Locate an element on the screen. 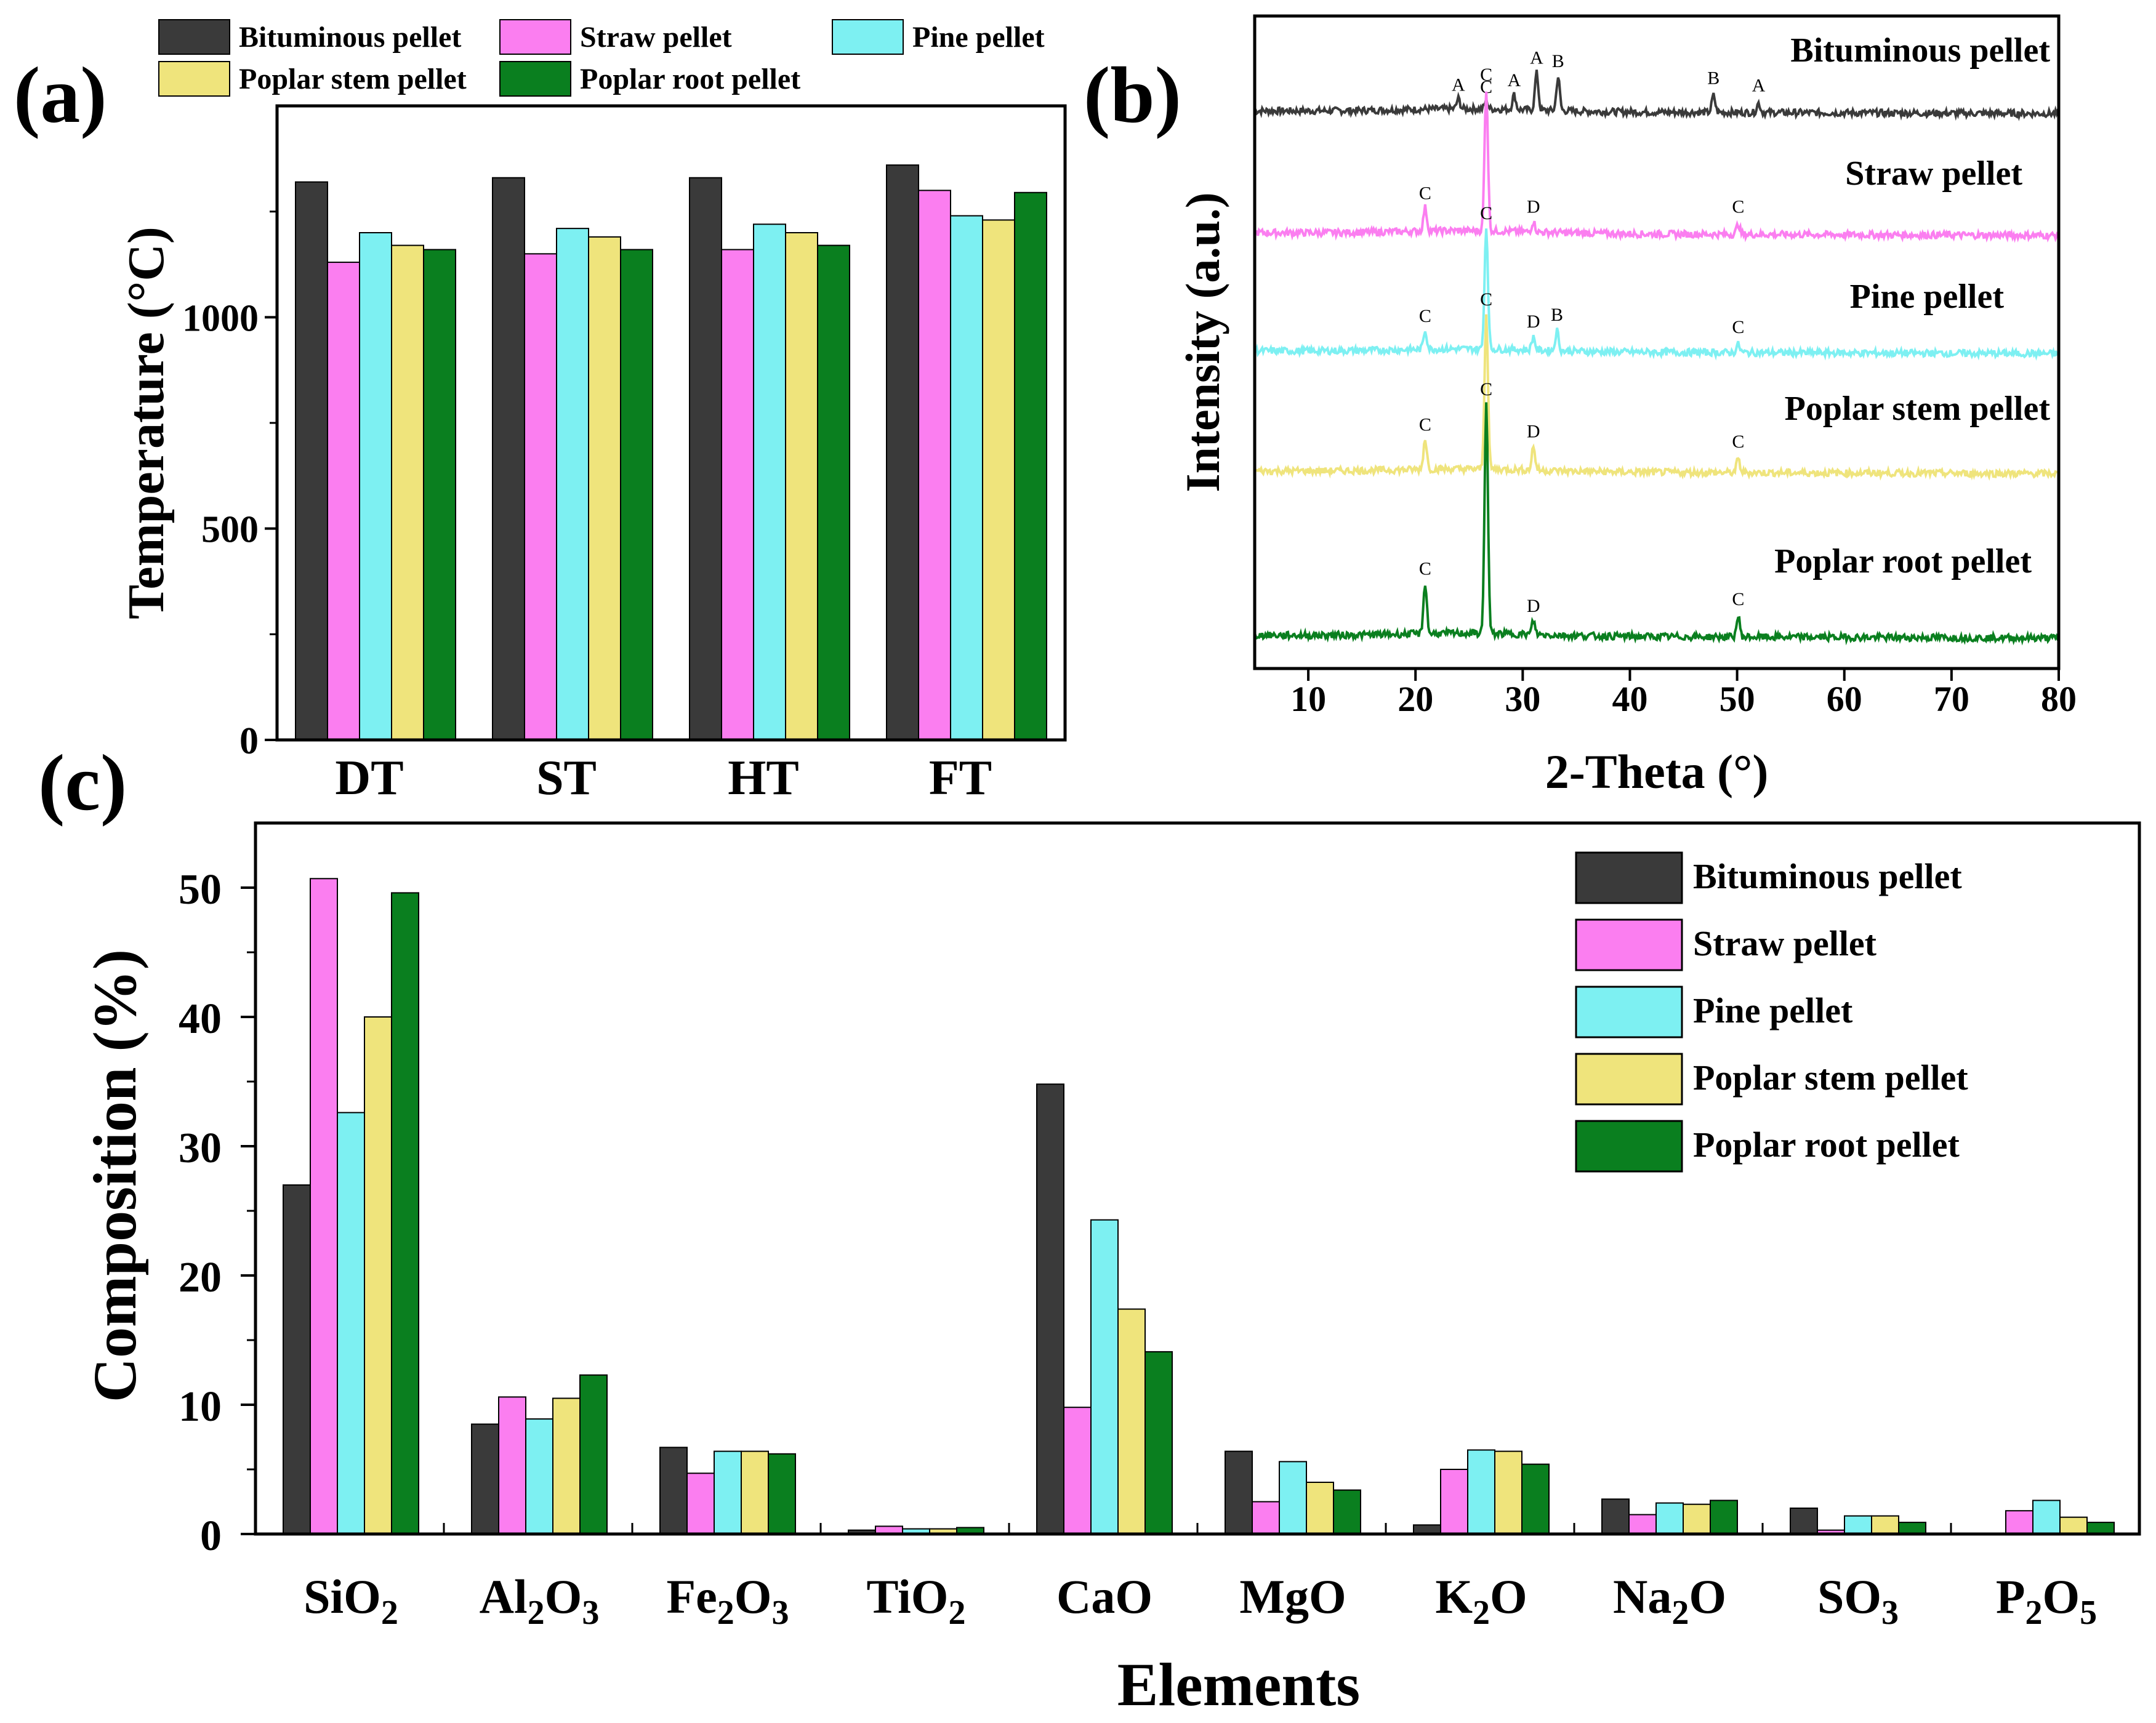 This screenshot has height=1723, width=2156. a-bar-ft-bituminous-pellet is located at coordinates (903, 452).